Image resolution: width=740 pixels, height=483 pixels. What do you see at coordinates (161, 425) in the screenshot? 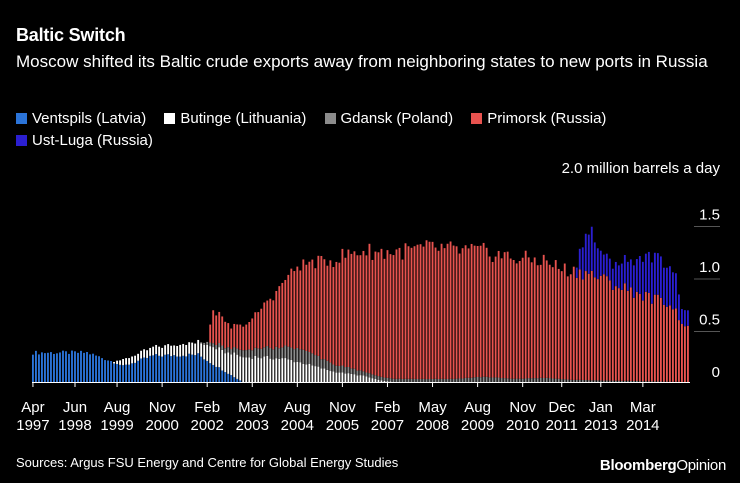
I see `x-tick-year: 2000` at bounding box center [161, 425].